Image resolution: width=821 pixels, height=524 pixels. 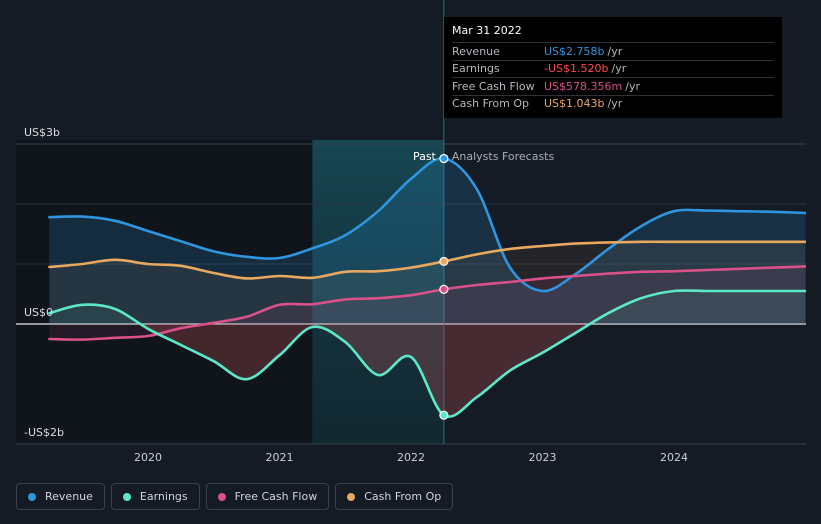 I want to click on legend-label: Cash From Op, so click(x=403, y=496).